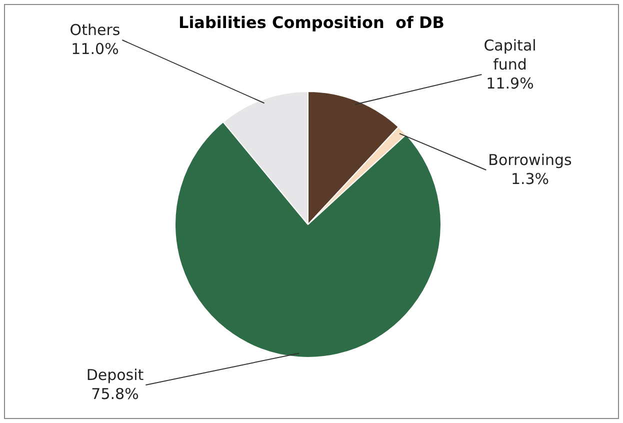  I want to click on data-label: 11.9%, so click(510, 83).